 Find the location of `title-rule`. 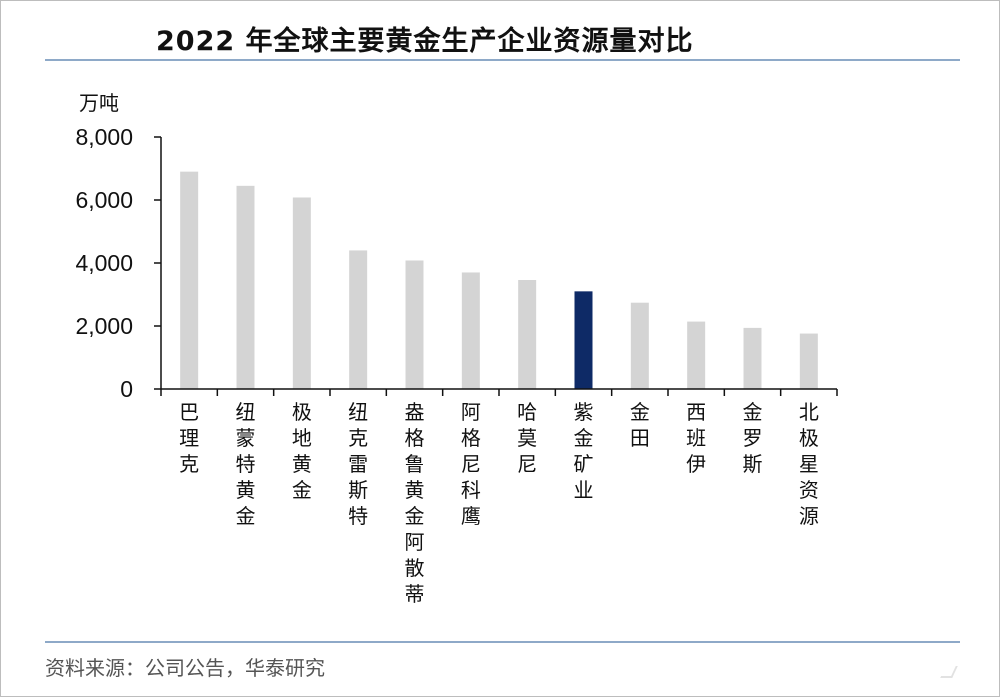

title-rule is located at coordinates (502, 60).